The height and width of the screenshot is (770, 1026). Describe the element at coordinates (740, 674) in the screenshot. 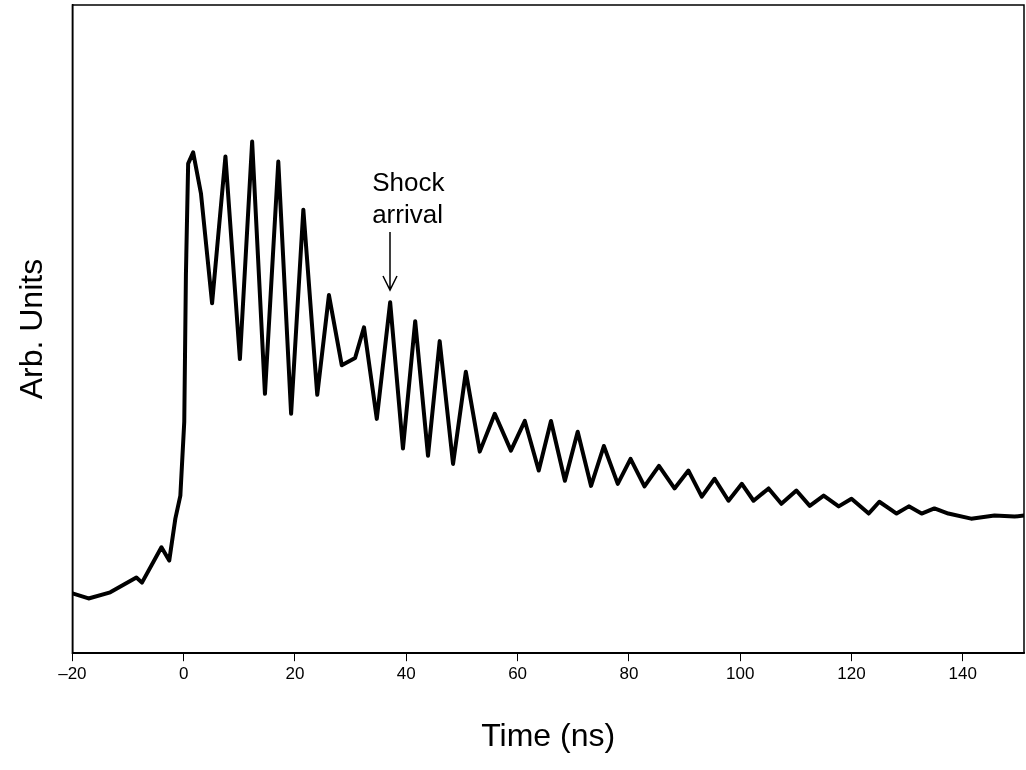

I see `x-tick-label: 100` at that location.